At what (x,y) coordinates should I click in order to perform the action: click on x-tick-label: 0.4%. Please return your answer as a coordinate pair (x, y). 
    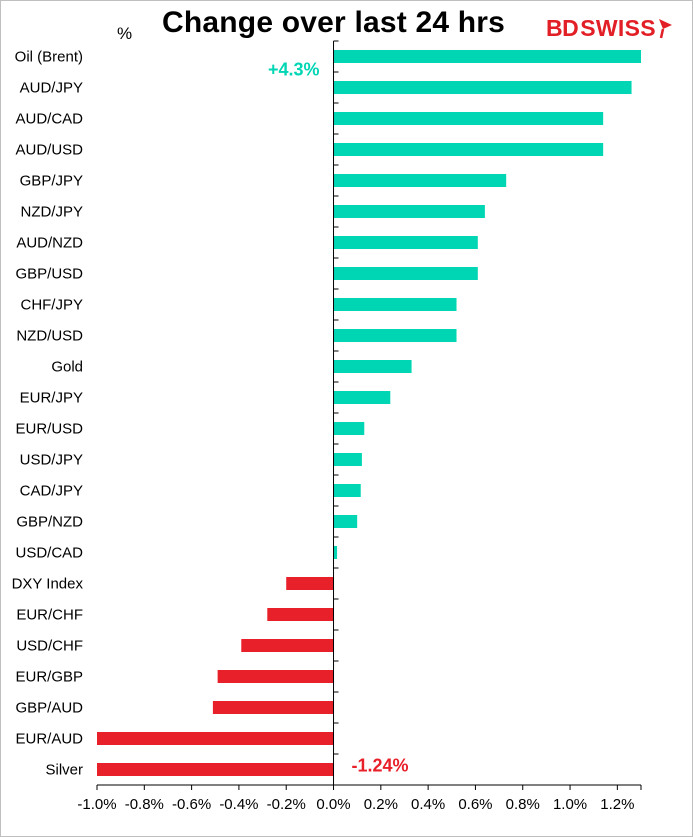
    Looking at the image, I should click on (428, 804).